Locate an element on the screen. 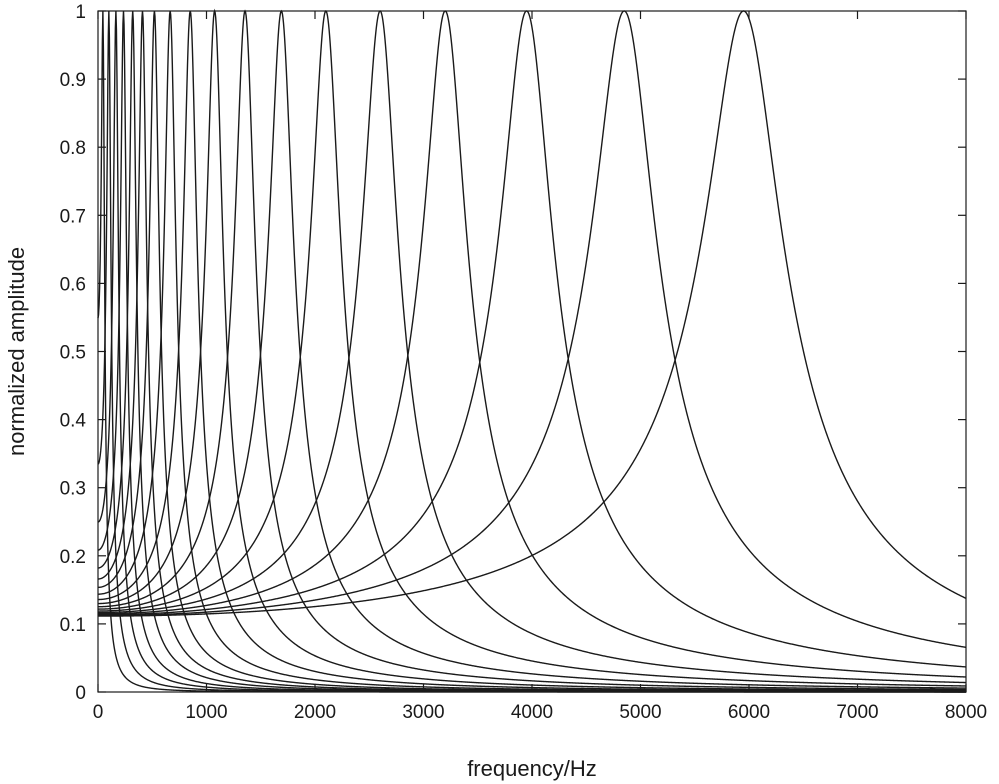  x-tick-label: 0 is located at coordinates (98, 712).